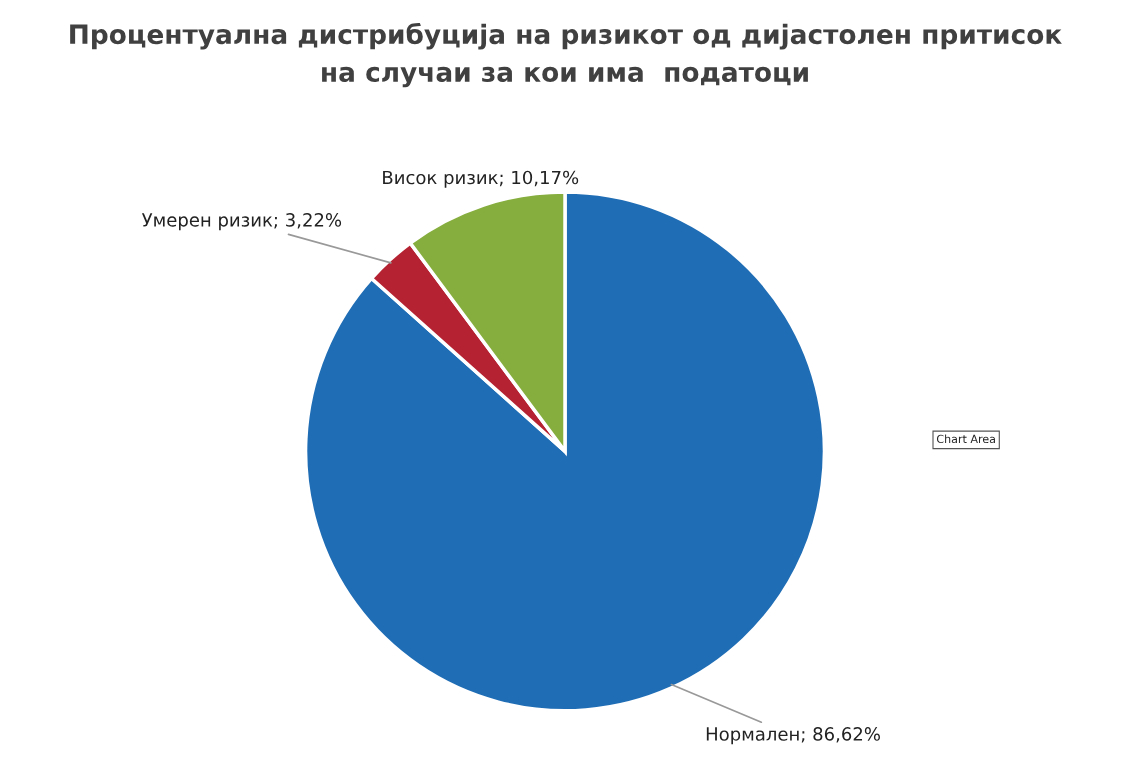  What do you see at coordinates (965, 439) in the screenshot?
I see `text: Chart Area` at bounding box center [965, 439].